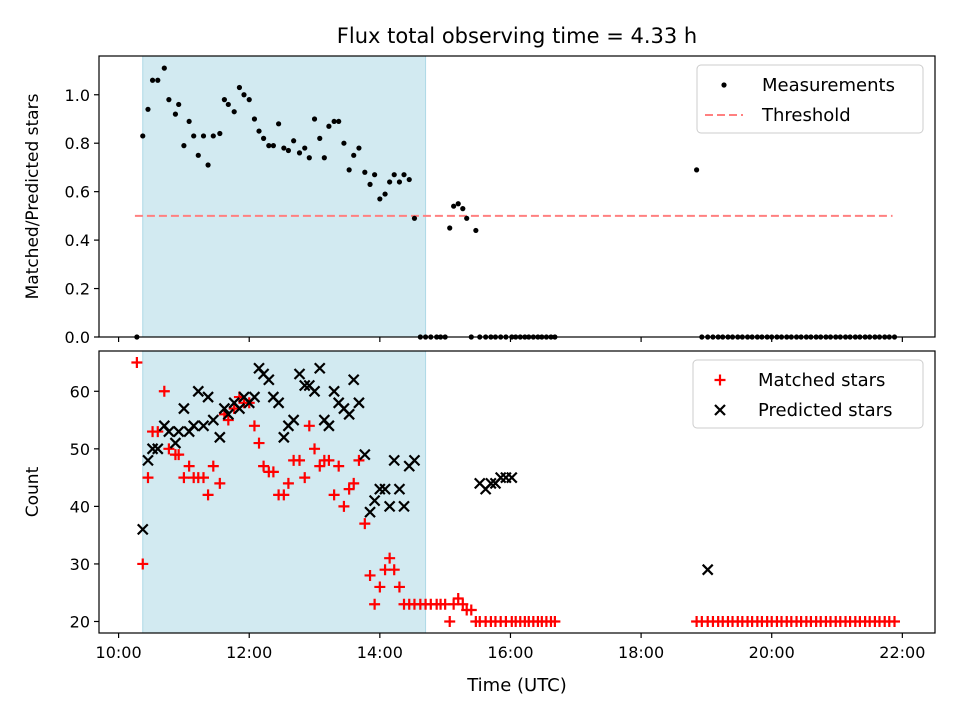 This screenshot has height=720, width=960. What do you see at coordinates (828, 85) in the screenshot?
I see `legend-label: Measurements` at bounding box center [828, 85].